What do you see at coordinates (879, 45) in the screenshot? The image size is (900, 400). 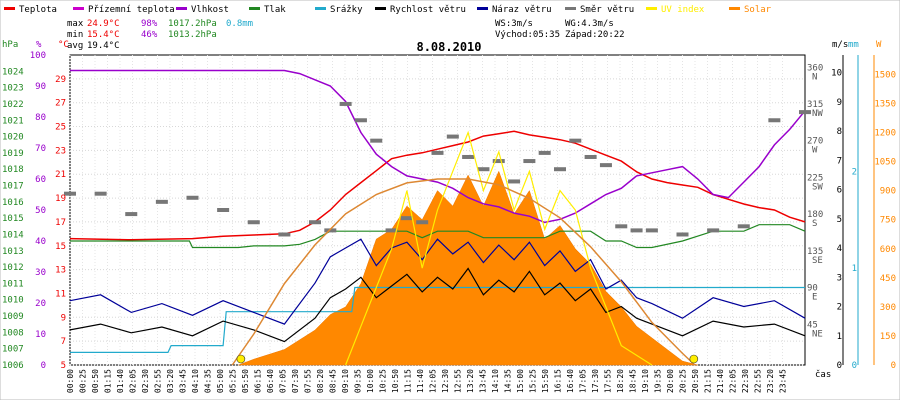 I see `axis-unit-w: W` at bounding box center [879, 45].